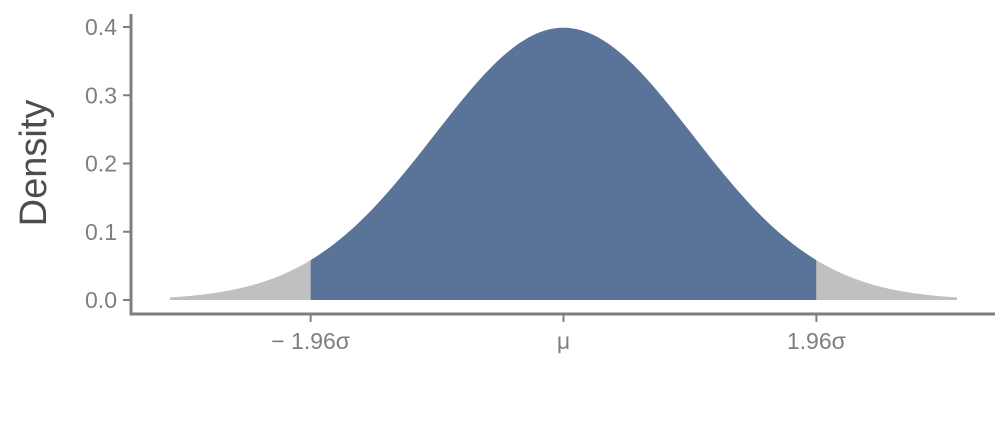  Describe the element at coordinates (816, 341) in the screenshot. I see `x-tick-label: 1.96σ` at that location.